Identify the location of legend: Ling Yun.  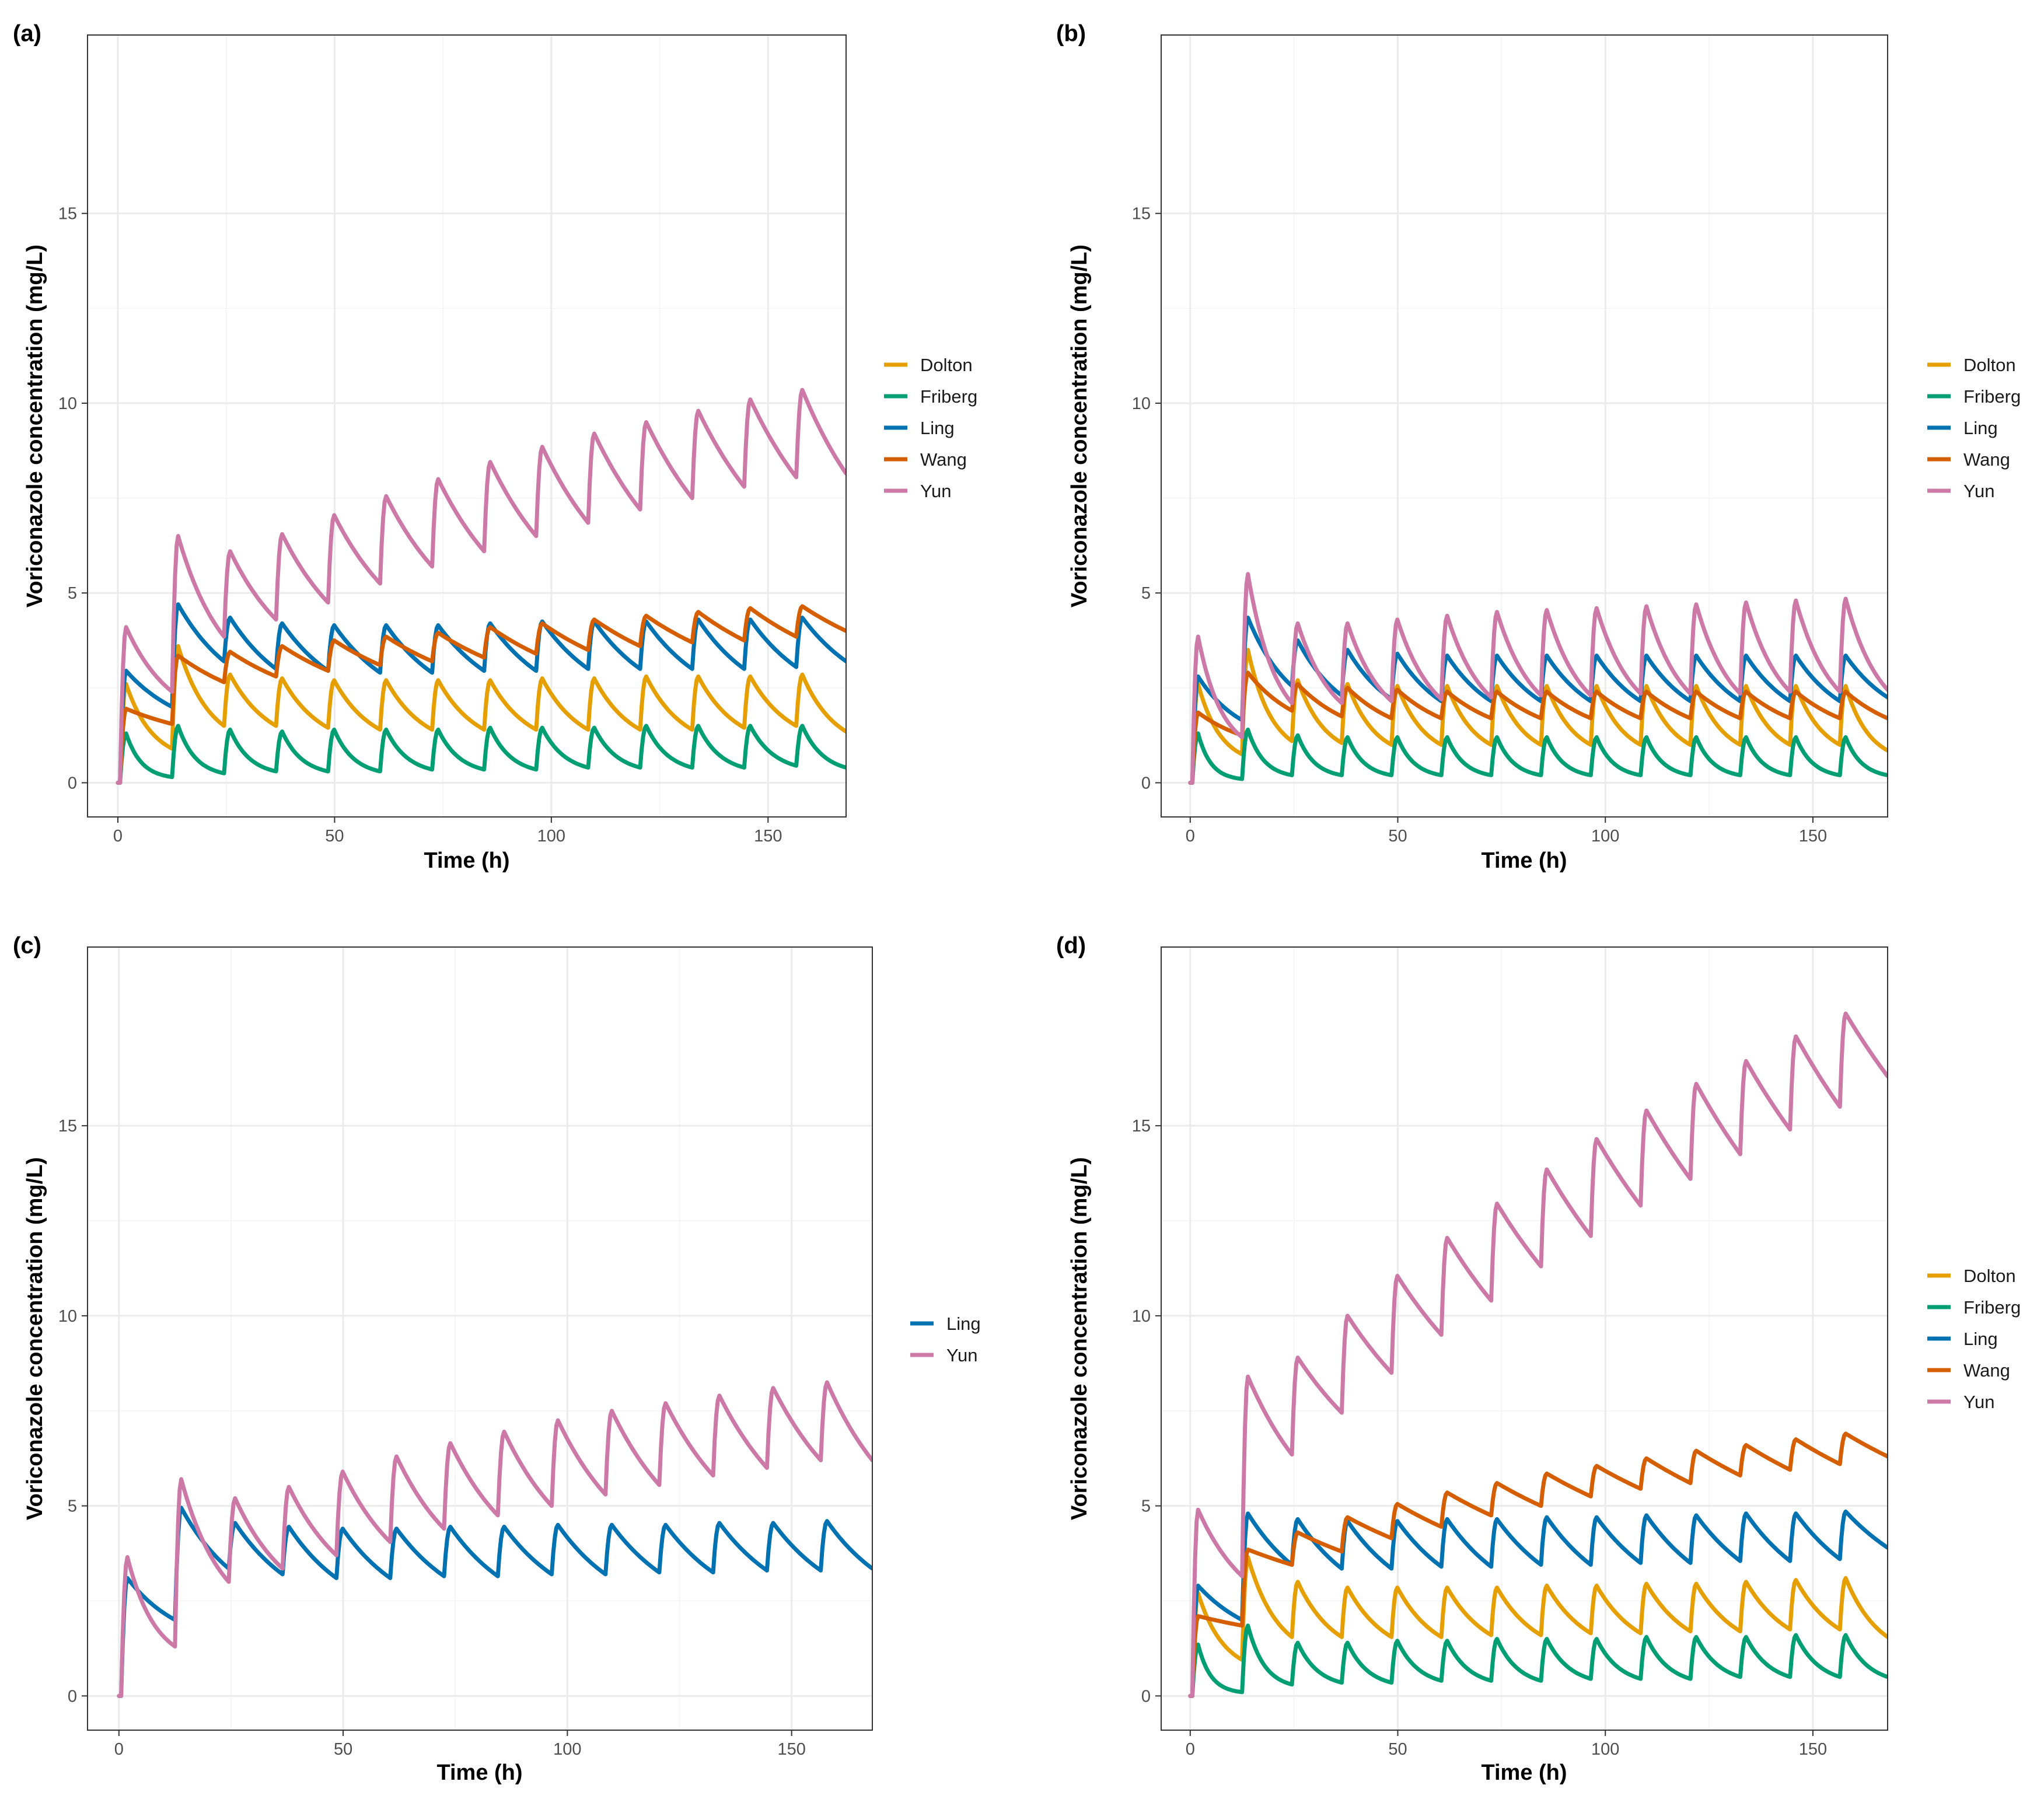
(945, 1339).